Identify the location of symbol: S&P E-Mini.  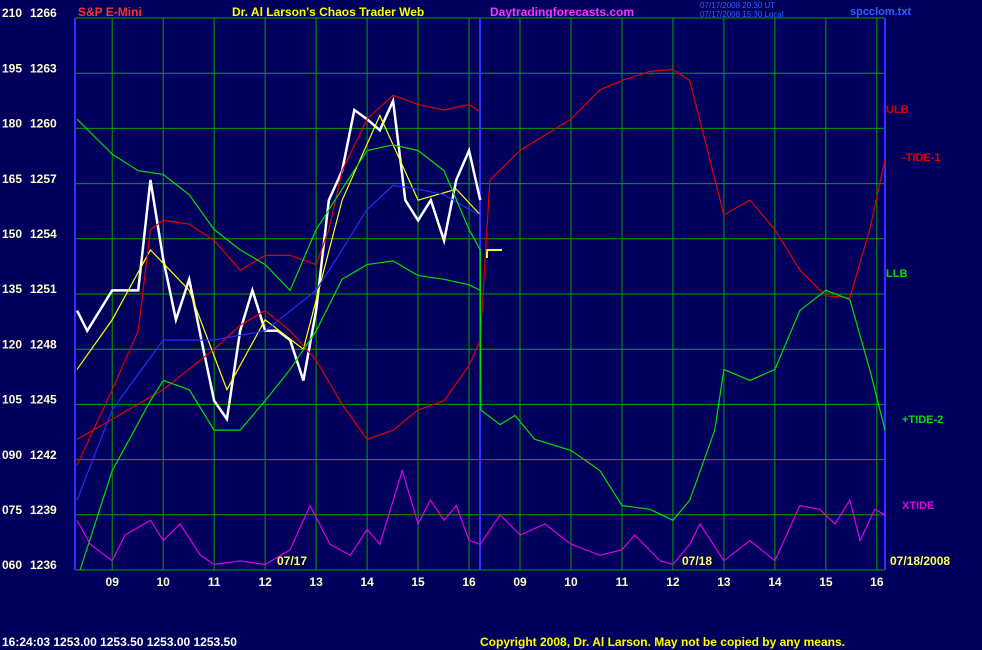
(110, 12).